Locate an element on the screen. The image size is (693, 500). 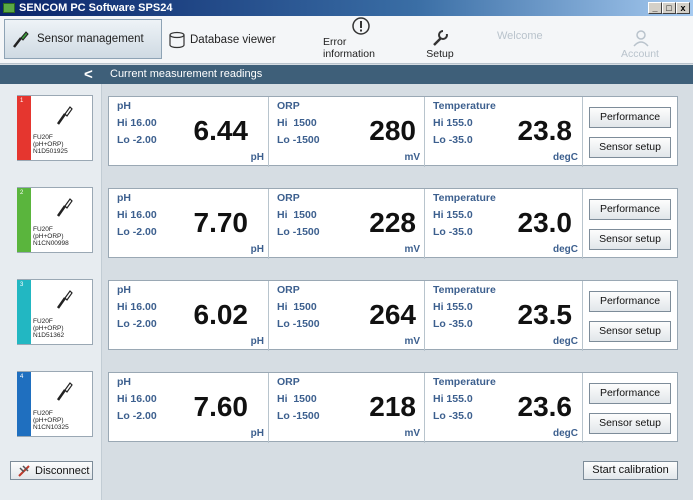
temperature-lo-limit: Lo -35.0 is located at coordinates (453, 232).